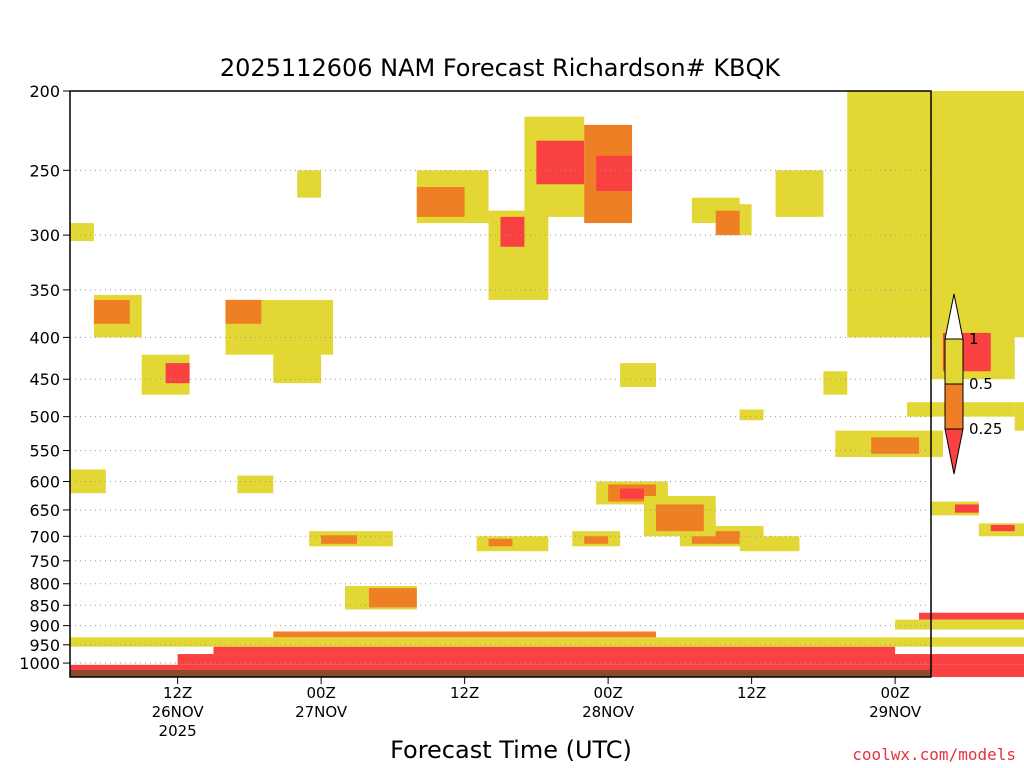 This screenshot has height=768, width=1024. I want to click on x-tick-label-5-1: 00Z, so click(894, 693).